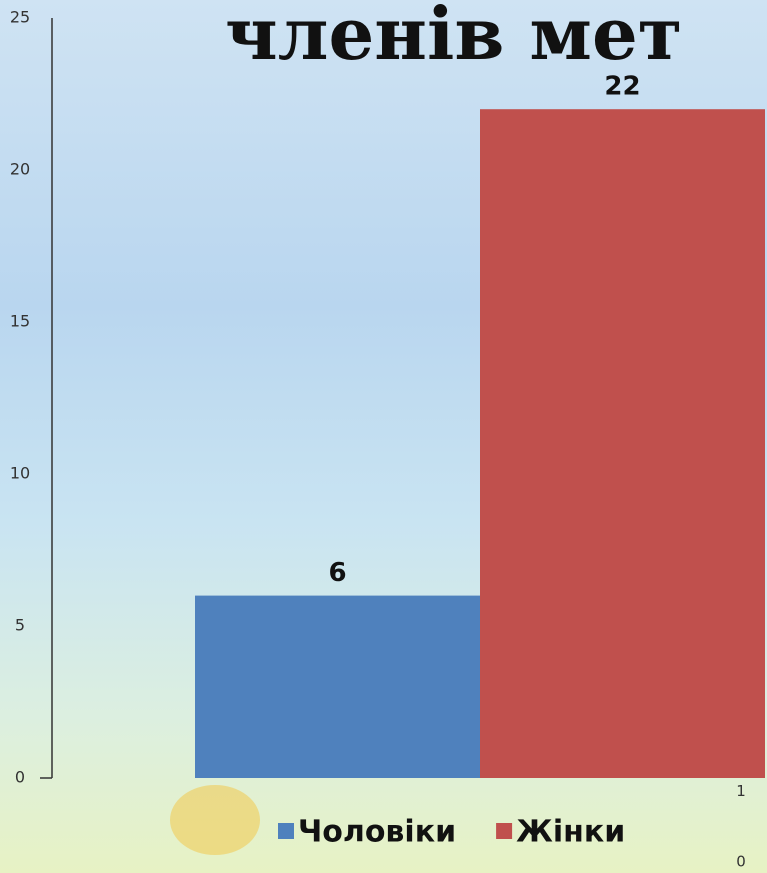 This screenshot has width=767, height=873. What do you see at coordinates (337, 686) in the screenshot?
I see `bar` at bounding box center [337, 686].